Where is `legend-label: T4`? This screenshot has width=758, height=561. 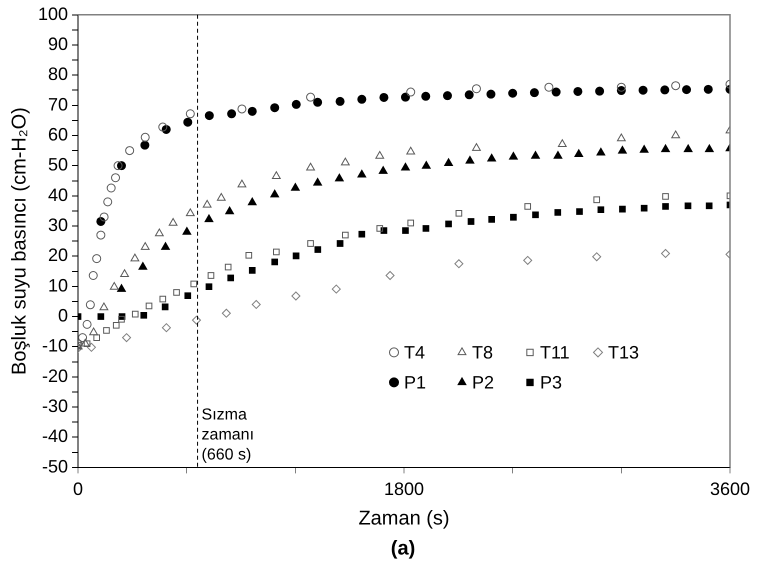 legend-label: T4 is located at coordinates (415, 352).